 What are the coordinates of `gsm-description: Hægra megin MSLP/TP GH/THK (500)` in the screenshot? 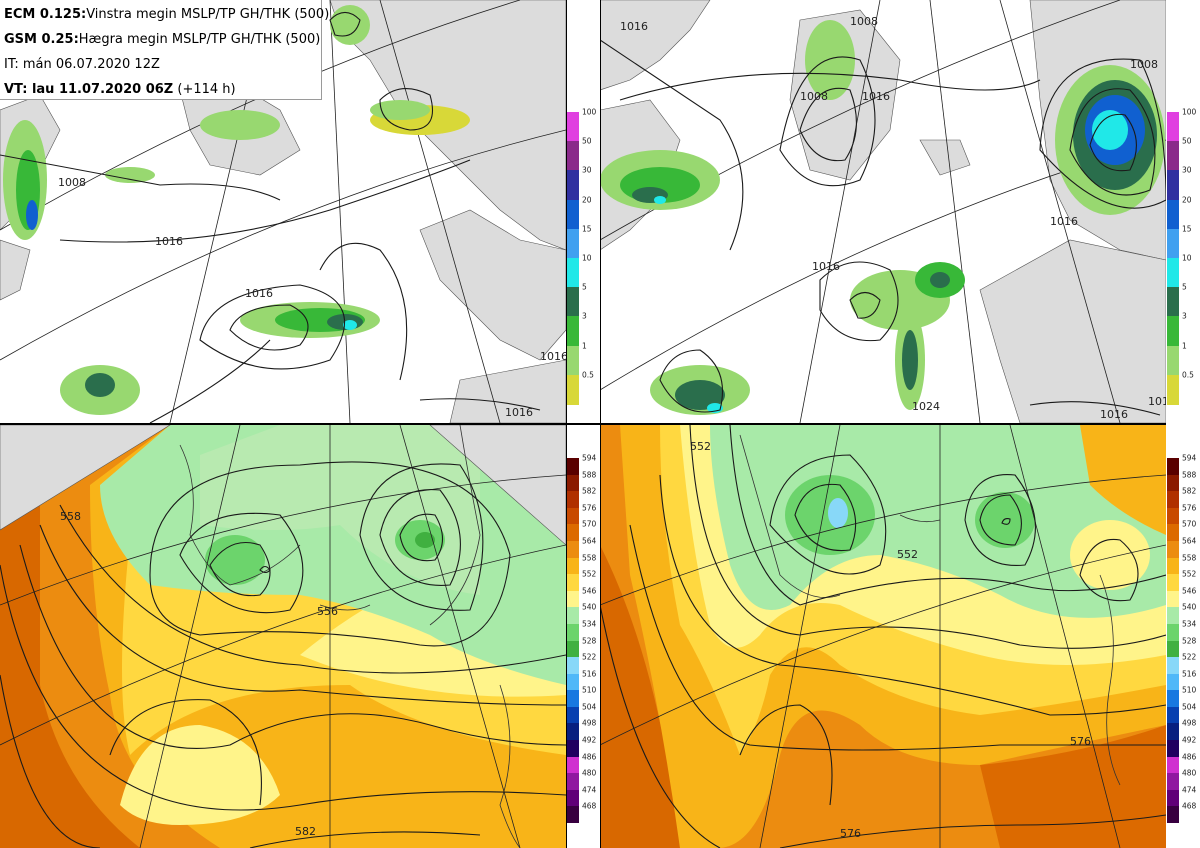 It's located at (199, 39).